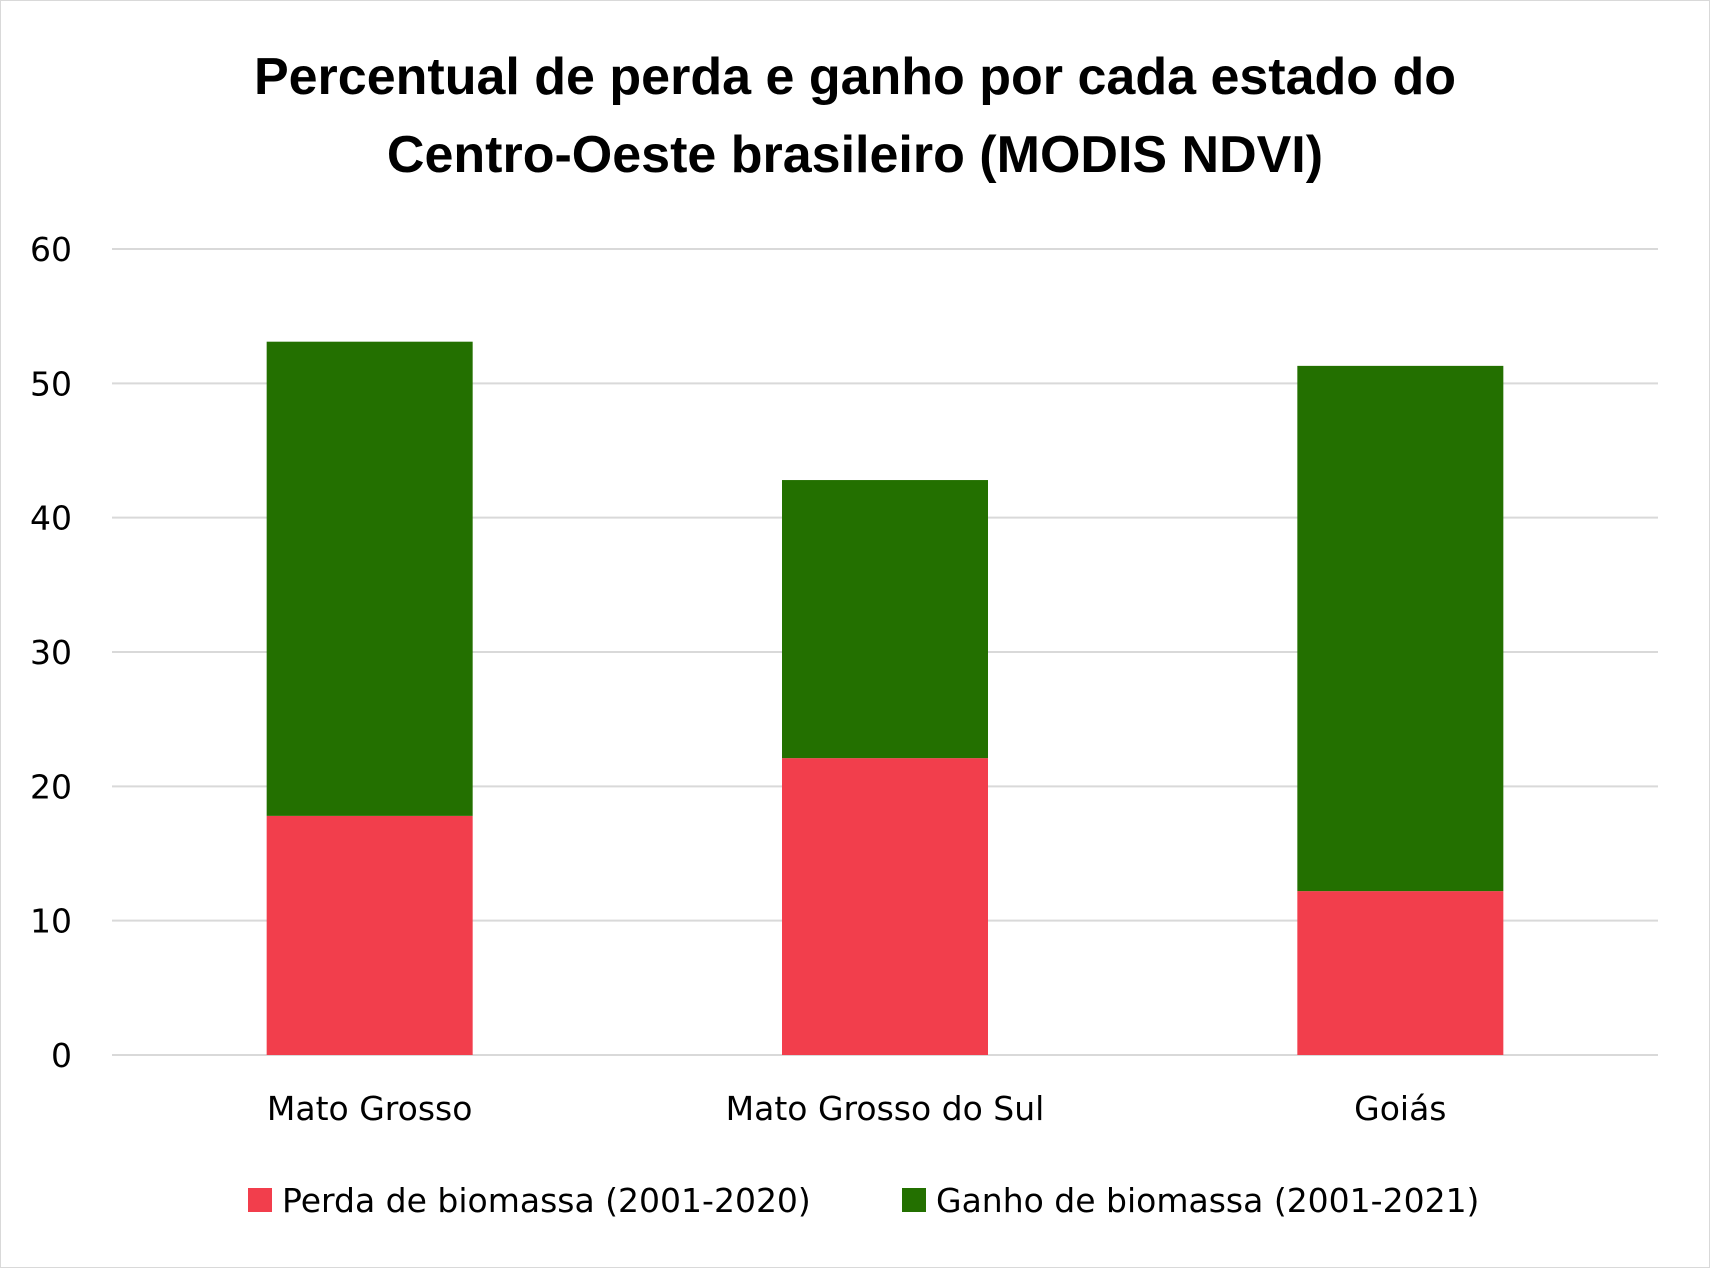 Image resolution: width=1710 pixels, height=1268 pixels. What do you see at coordinates (546, 1200) in the screenshot?
I see `legend-label-perda: Perda de biomassa (2001-2020)` at bounding box center [546, 1200].